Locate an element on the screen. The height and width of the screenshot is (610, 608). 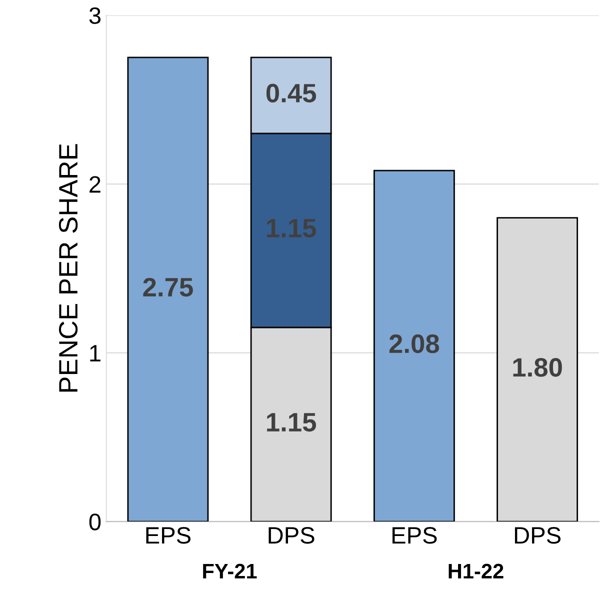
text: FY-21 is located at coordinates (230, 571).